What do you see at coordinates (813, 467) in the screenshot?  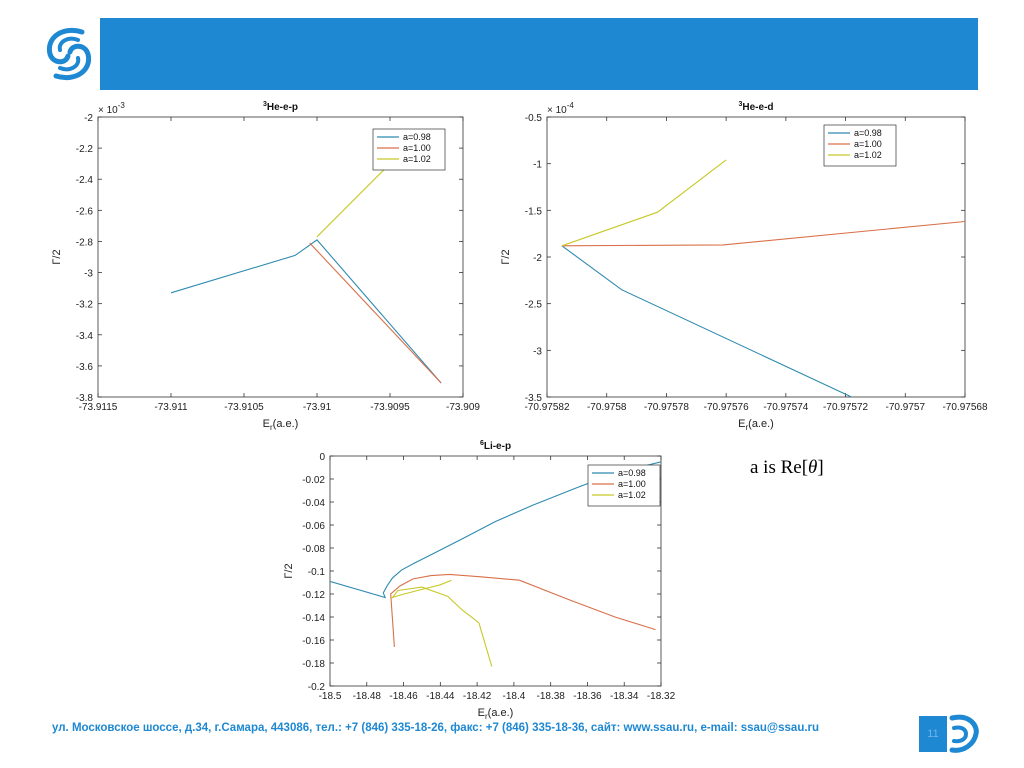 I see `note-theta: θ` at bounding box center [813, 467].